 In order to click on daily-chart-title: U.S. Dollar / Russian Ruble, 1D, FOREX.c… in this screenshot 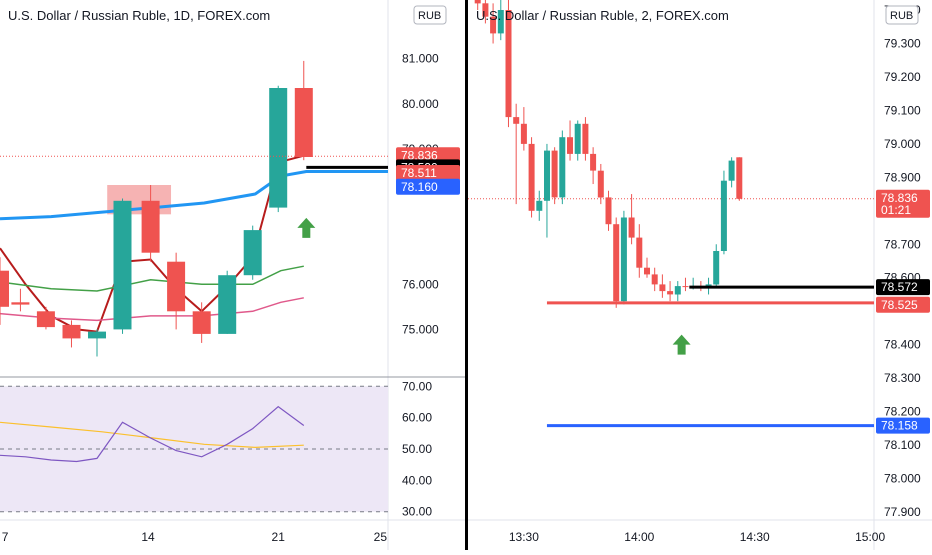, I will do `click(139, 15)`.